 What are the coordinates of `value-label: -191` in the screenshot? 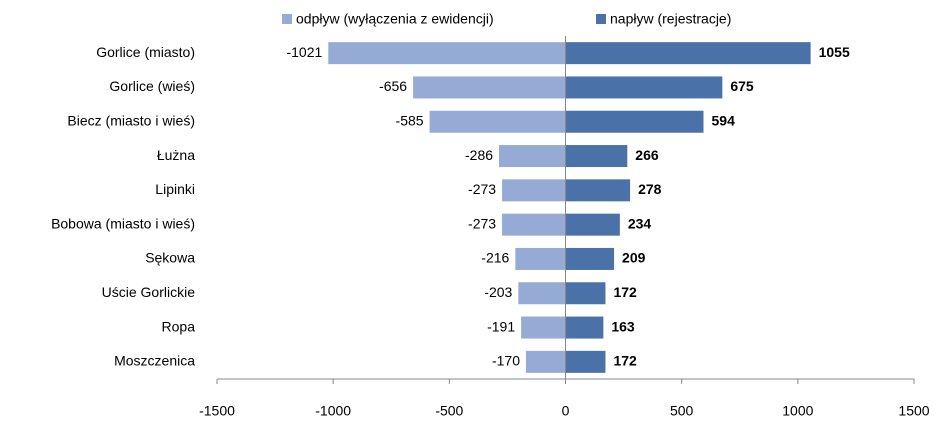 It's located at (501, 326).